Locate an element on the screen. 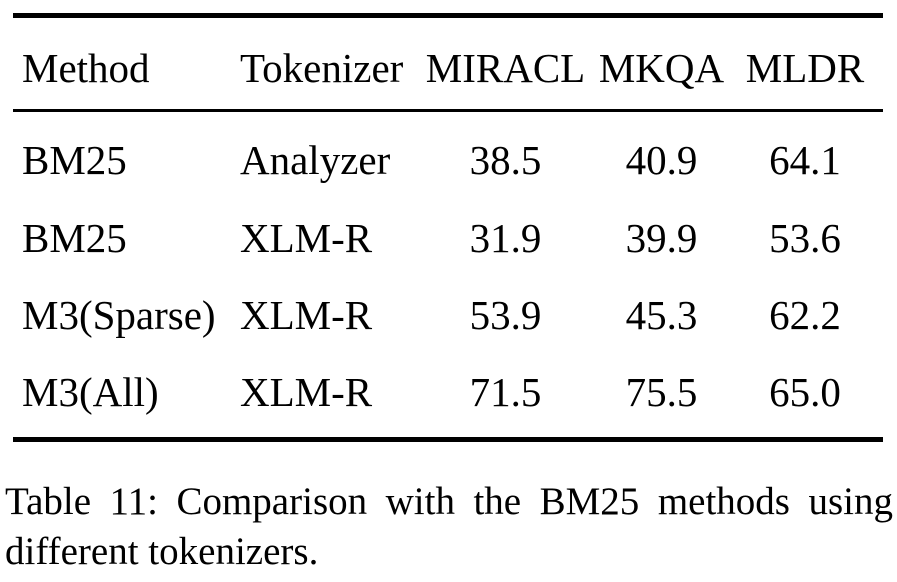 This screenshot has height=582, width=897. cell-mldr: 64.1 is located at coordinates (805, 160).